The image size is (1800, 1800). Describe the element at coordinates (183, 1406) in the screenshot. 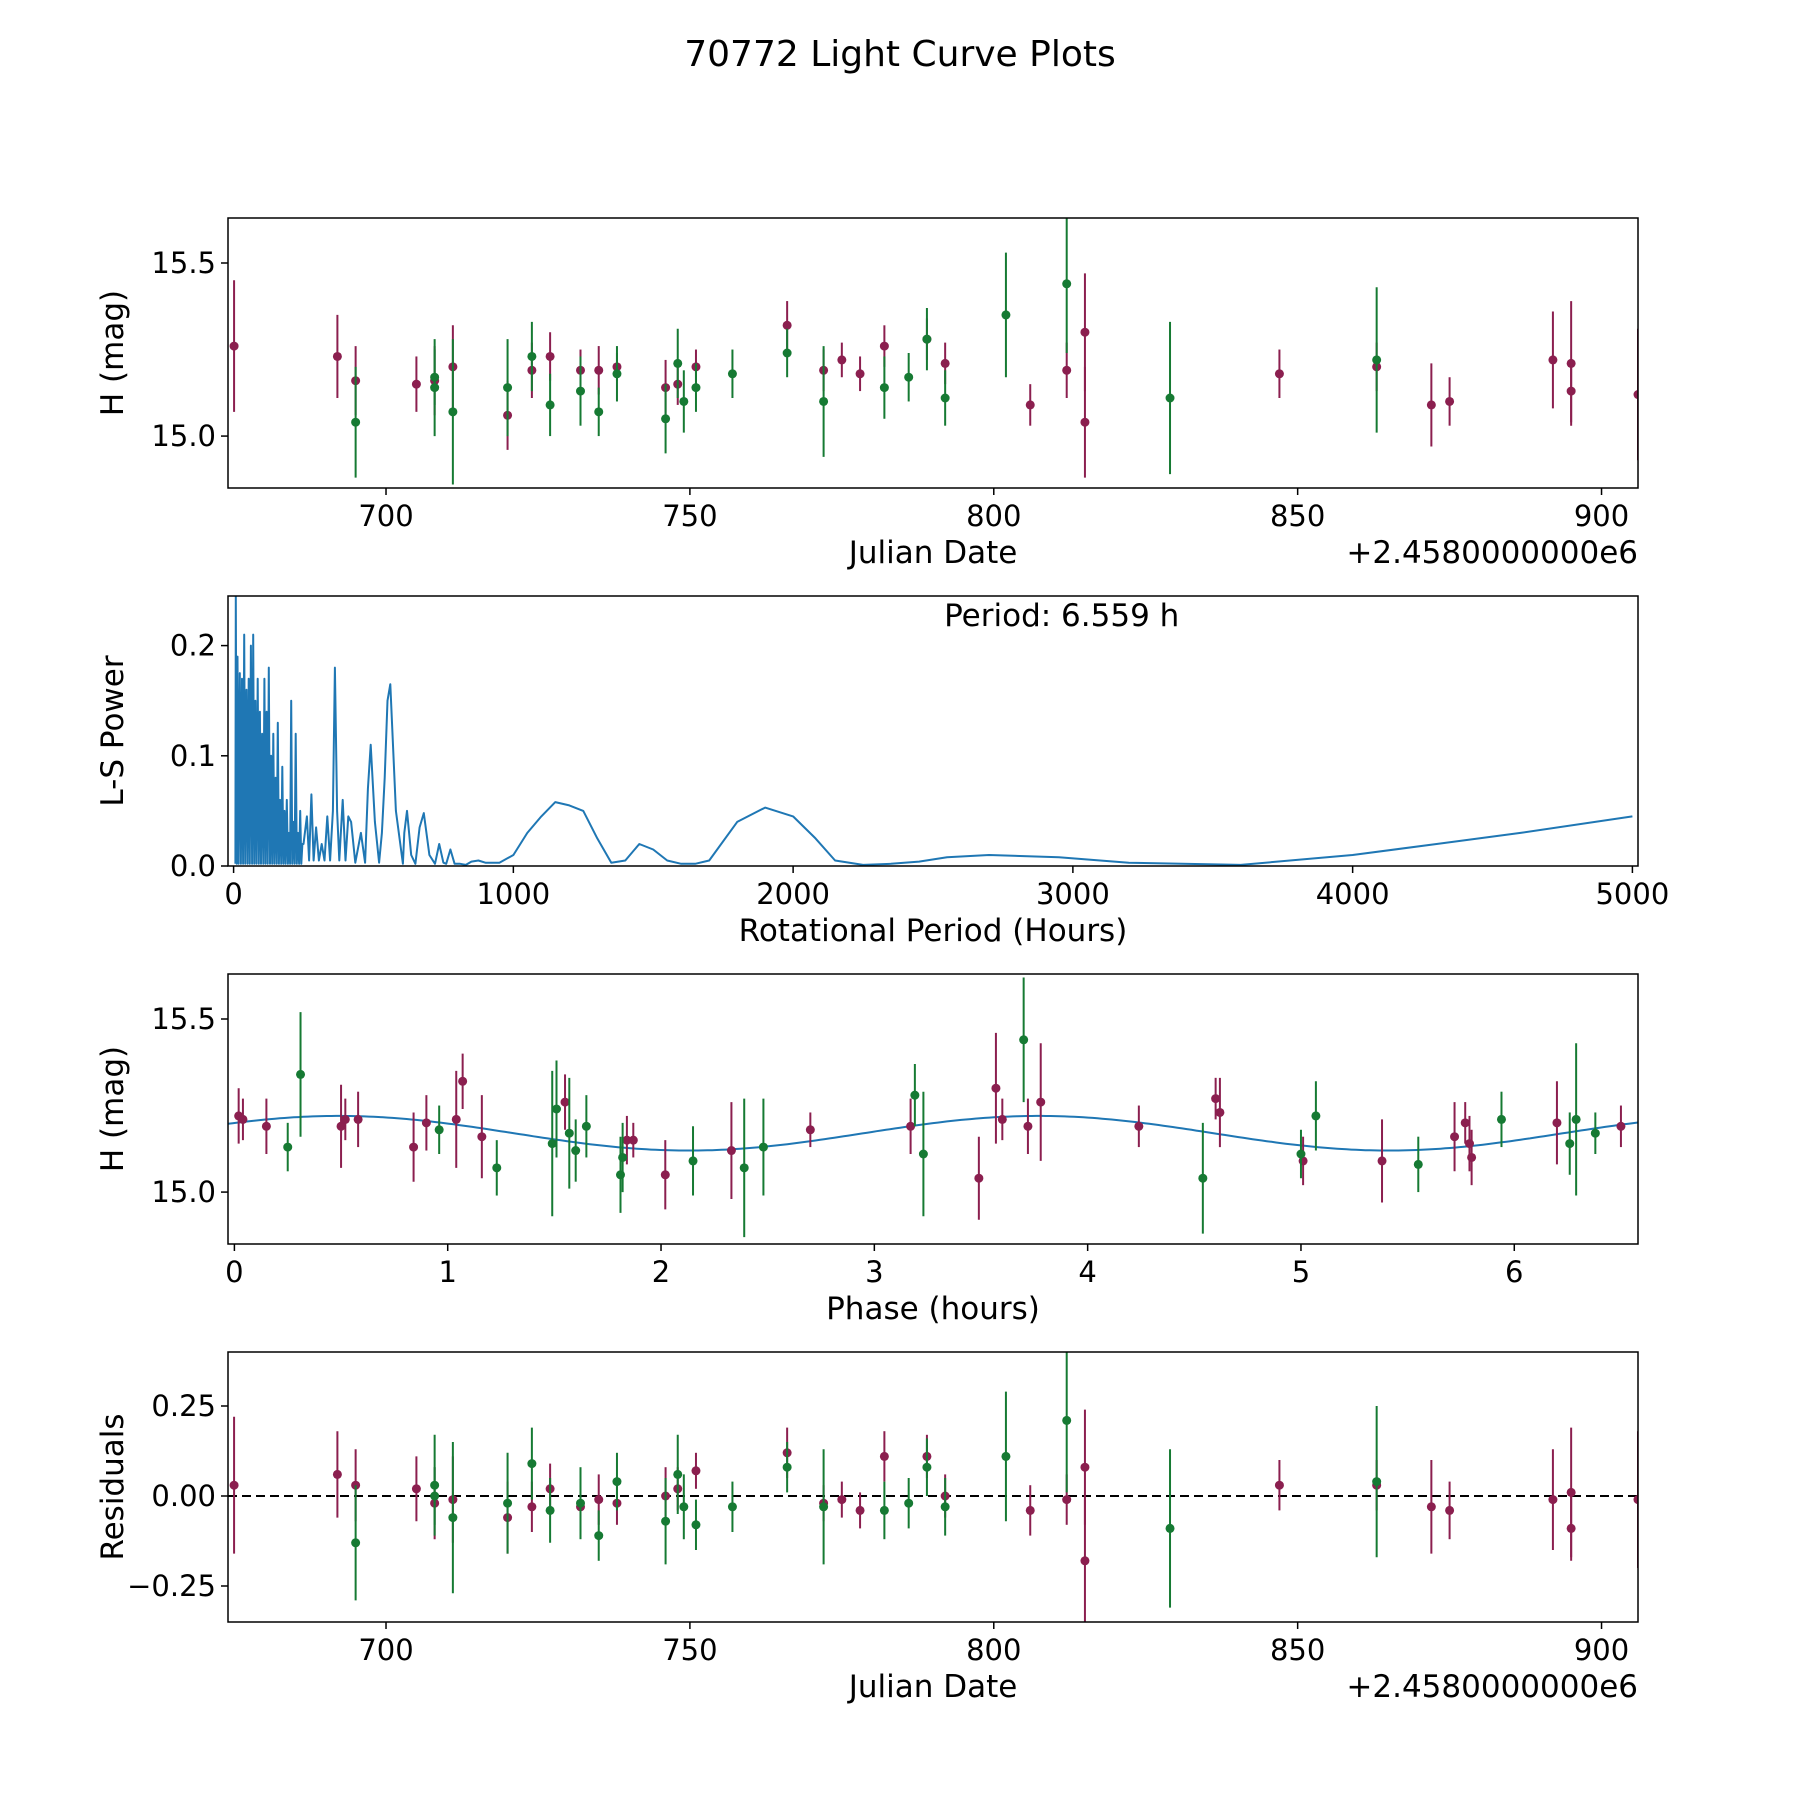

I see `y-tick-label: 0.25` at that location.